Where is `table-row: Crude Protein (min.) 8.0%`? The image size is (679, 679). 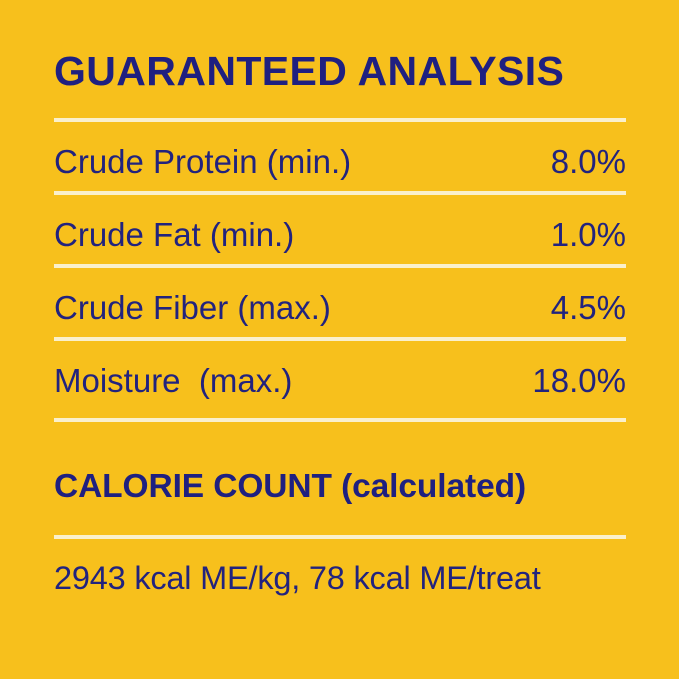 table-row: Crude Protein (min.) 8.0% is located at coordinates (340, 161).